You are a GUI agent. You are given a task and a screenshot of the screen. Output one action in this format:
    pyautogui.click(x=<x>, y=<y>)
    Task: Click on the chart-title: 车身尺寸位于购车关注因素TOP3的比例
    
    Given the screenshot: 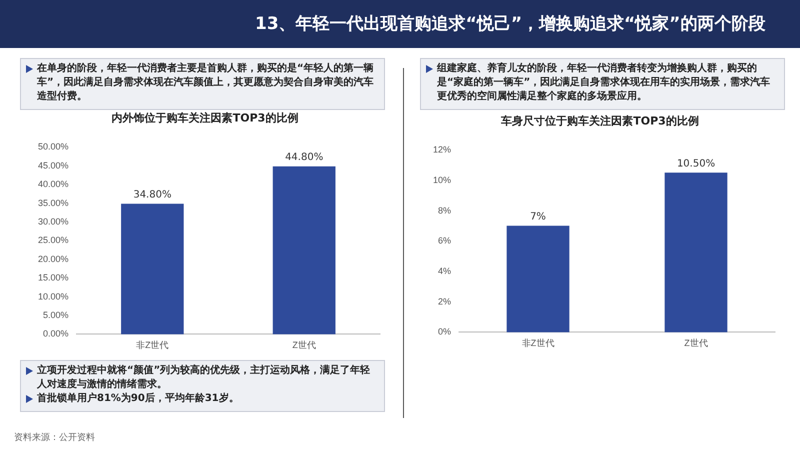 What is the action you would take?
    pyautogui.click(x=599, y=121)
    